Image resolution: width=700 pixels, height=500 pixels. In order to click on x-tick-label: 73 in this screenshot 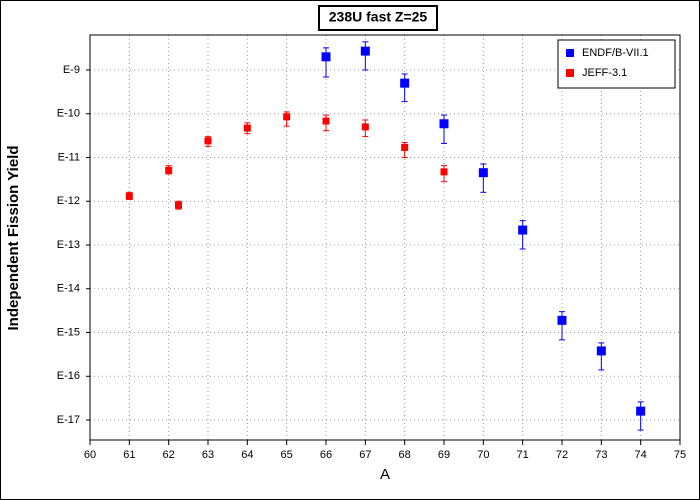, I will do `click(601, 455)`.